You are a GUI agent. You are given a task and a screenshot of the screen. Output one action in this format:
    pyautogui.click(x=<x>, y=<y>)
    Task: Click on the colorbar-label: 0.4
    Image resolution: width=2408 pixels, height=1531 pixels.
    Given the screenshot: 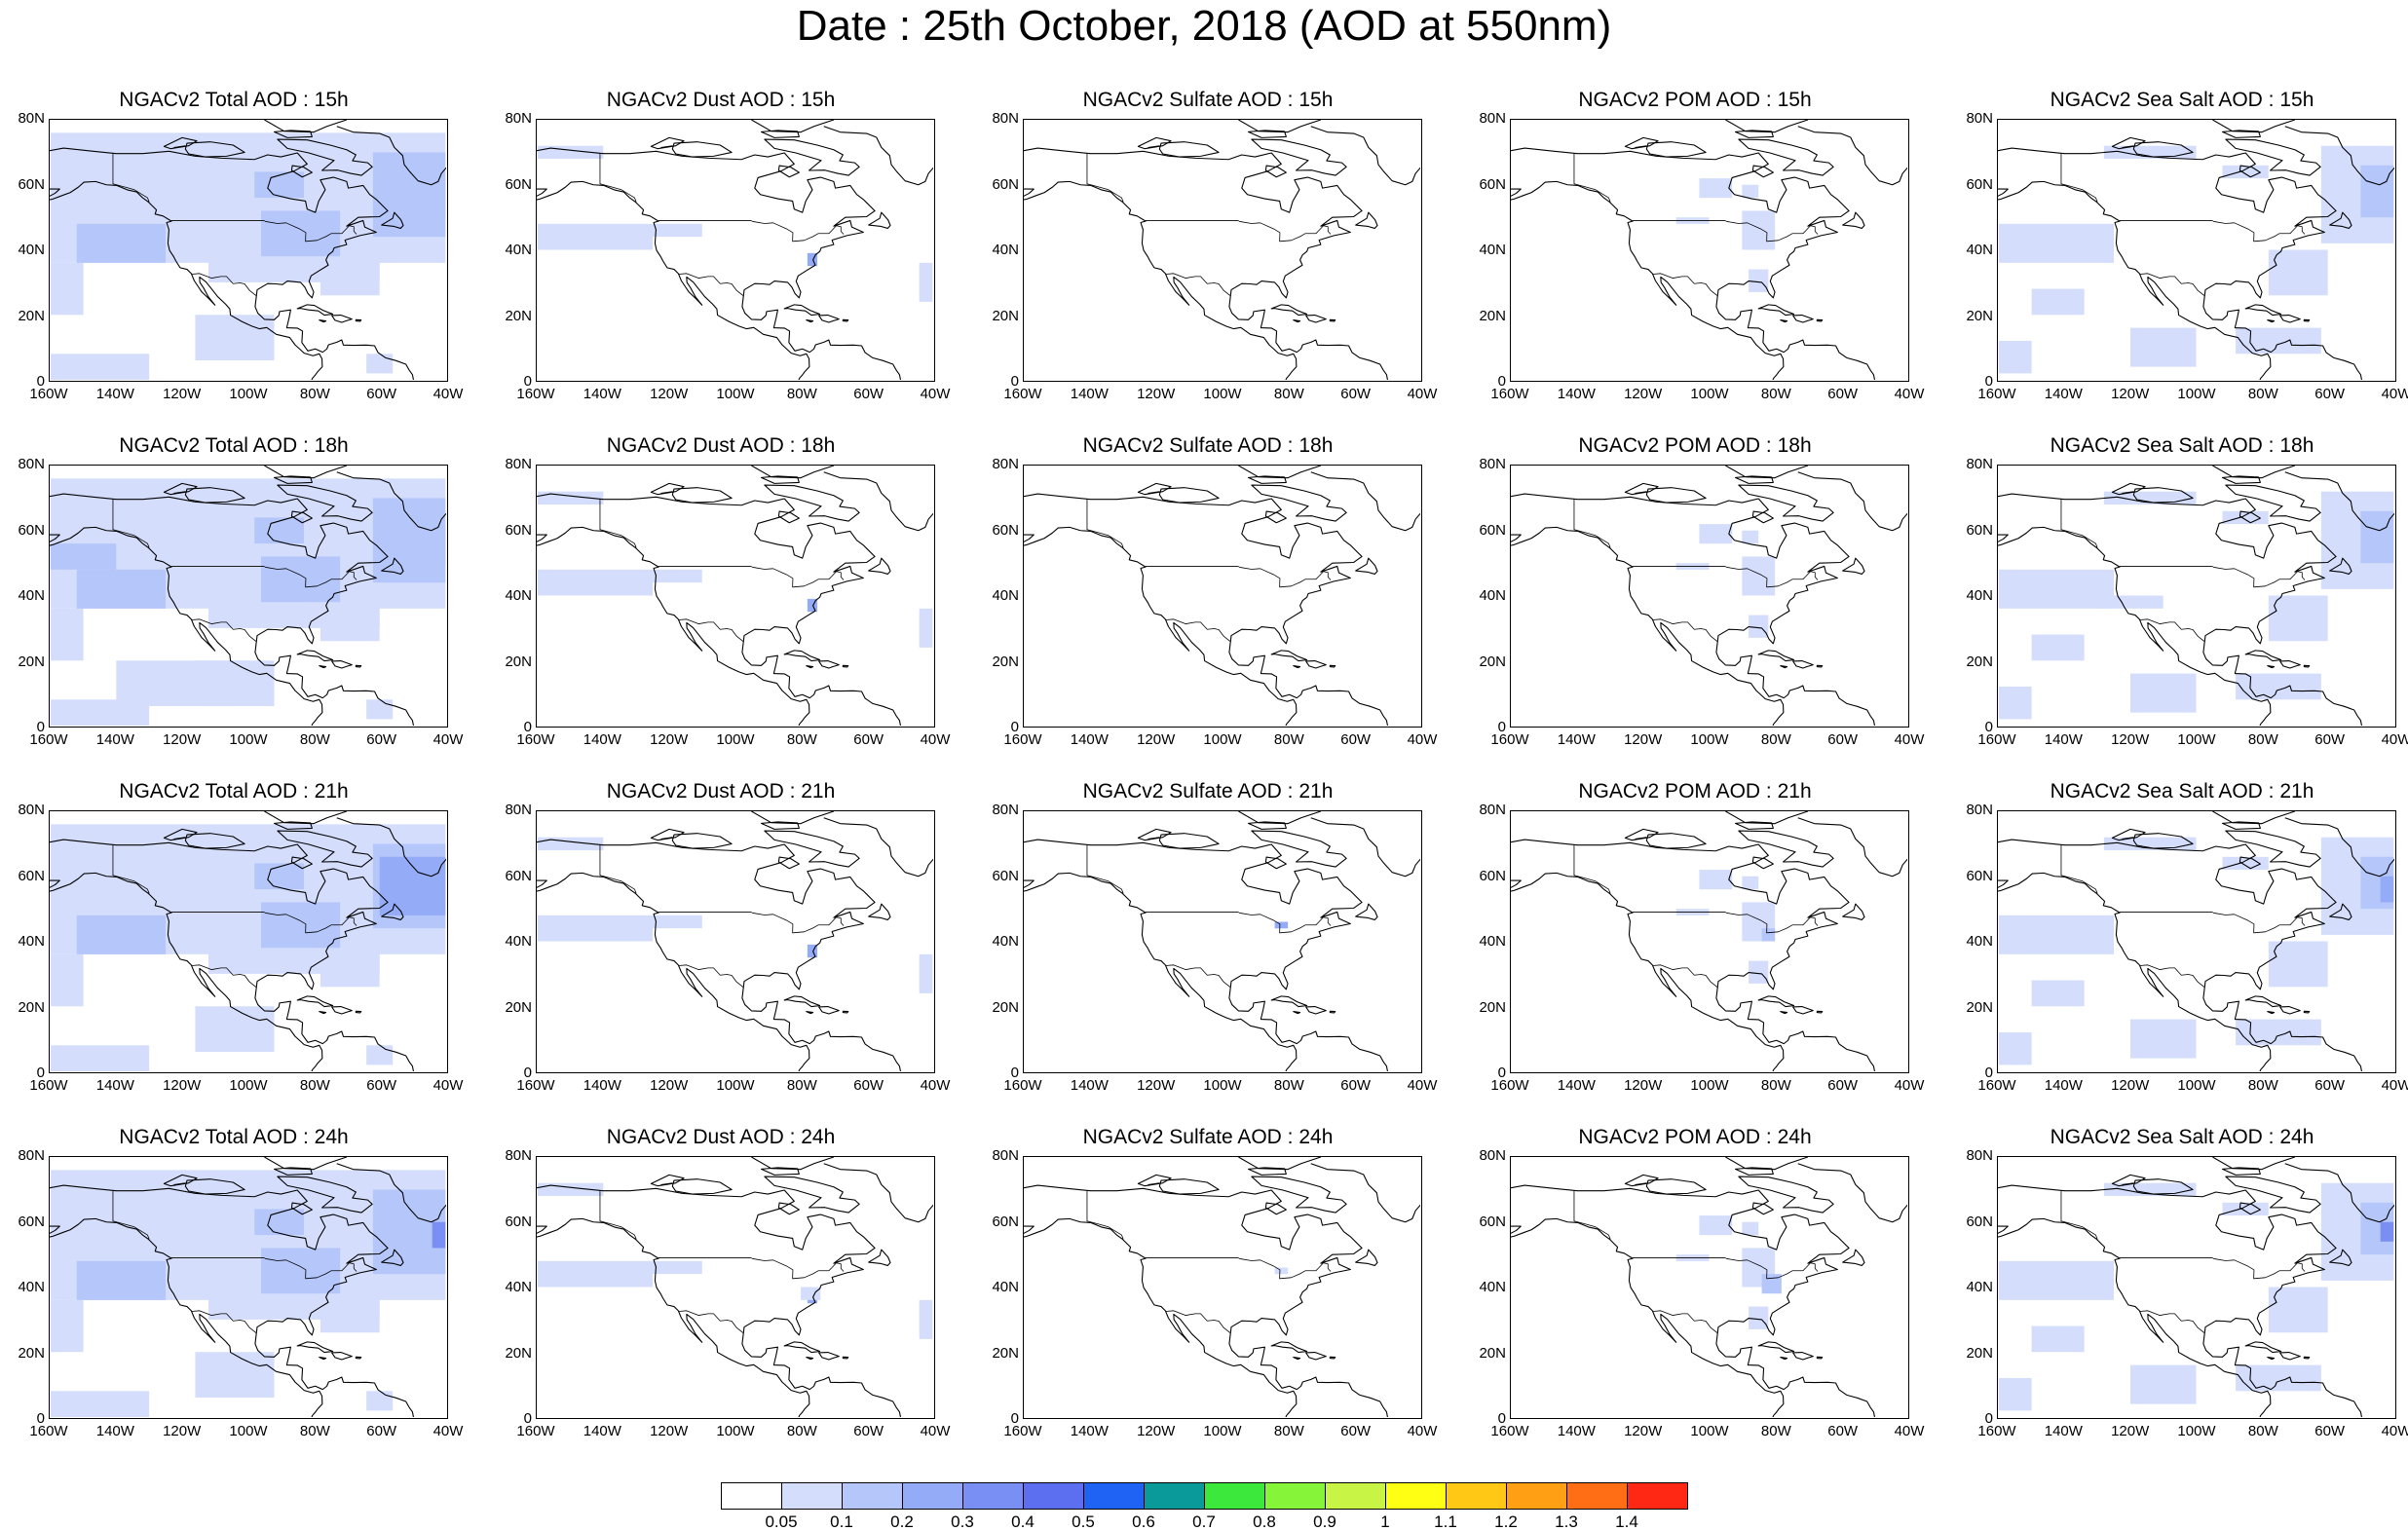 What is the action you would take?
    pyautogui.click(x=1023, y=1521)
    